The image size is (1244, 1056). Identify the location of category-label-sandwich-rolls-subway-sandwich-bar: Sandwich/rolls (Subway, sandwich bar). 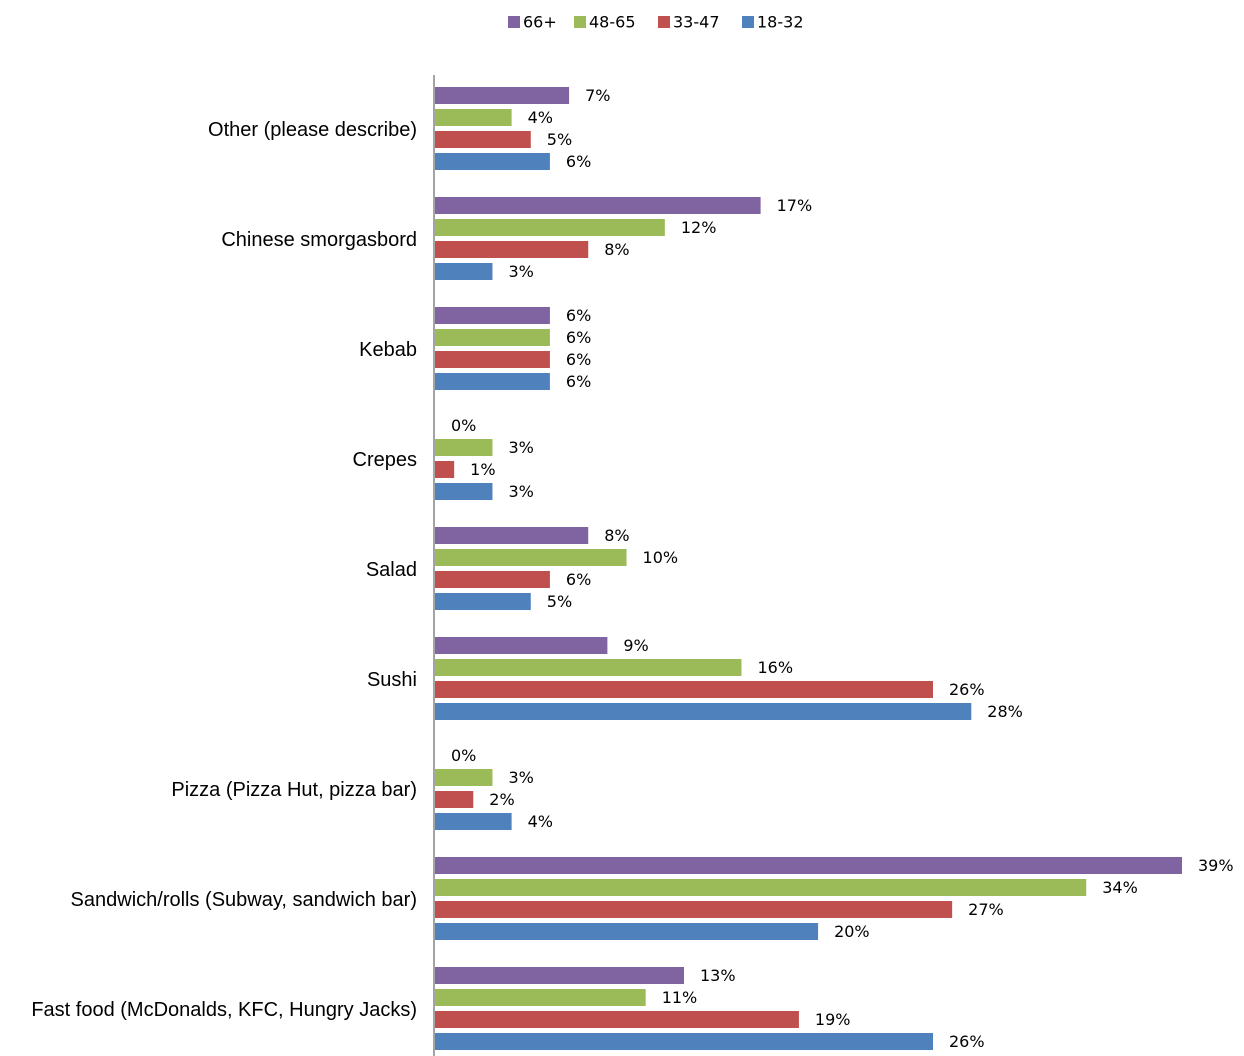
(244, 900).